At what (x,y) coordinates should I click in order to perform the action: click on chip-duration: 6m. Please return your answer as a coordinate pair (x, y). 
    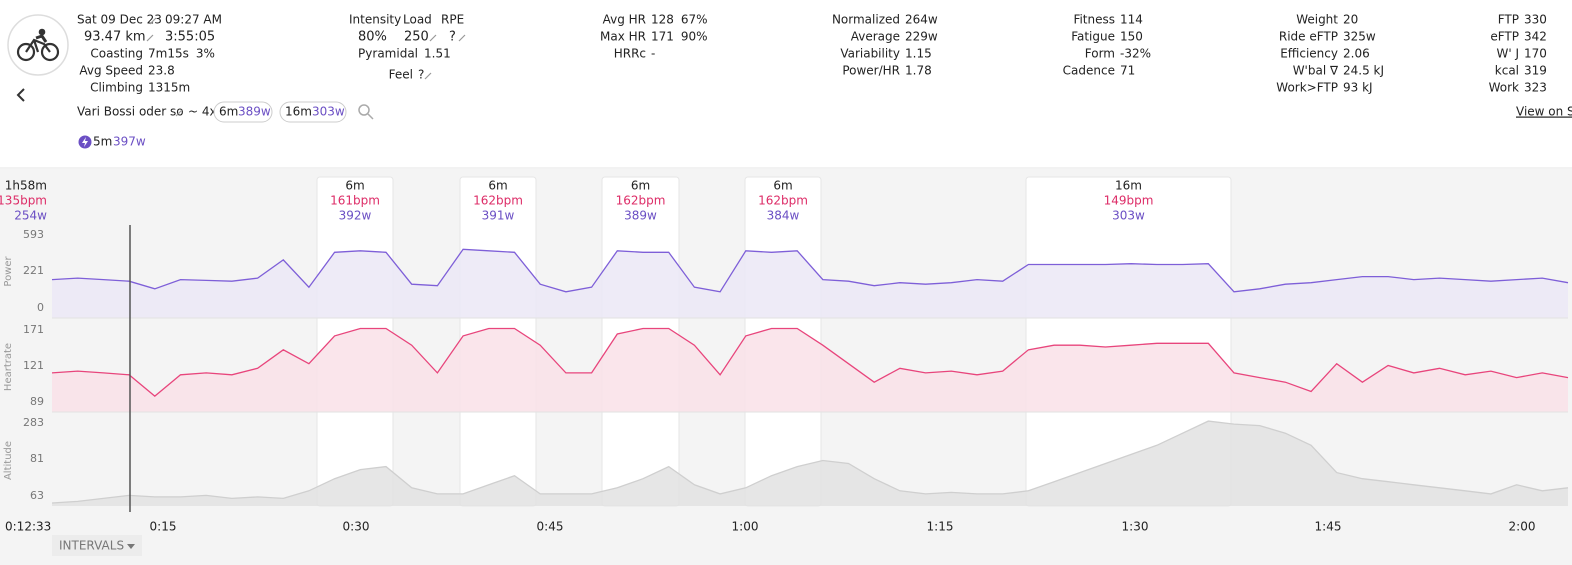
    Looking at the image, I should click on (228, 112).